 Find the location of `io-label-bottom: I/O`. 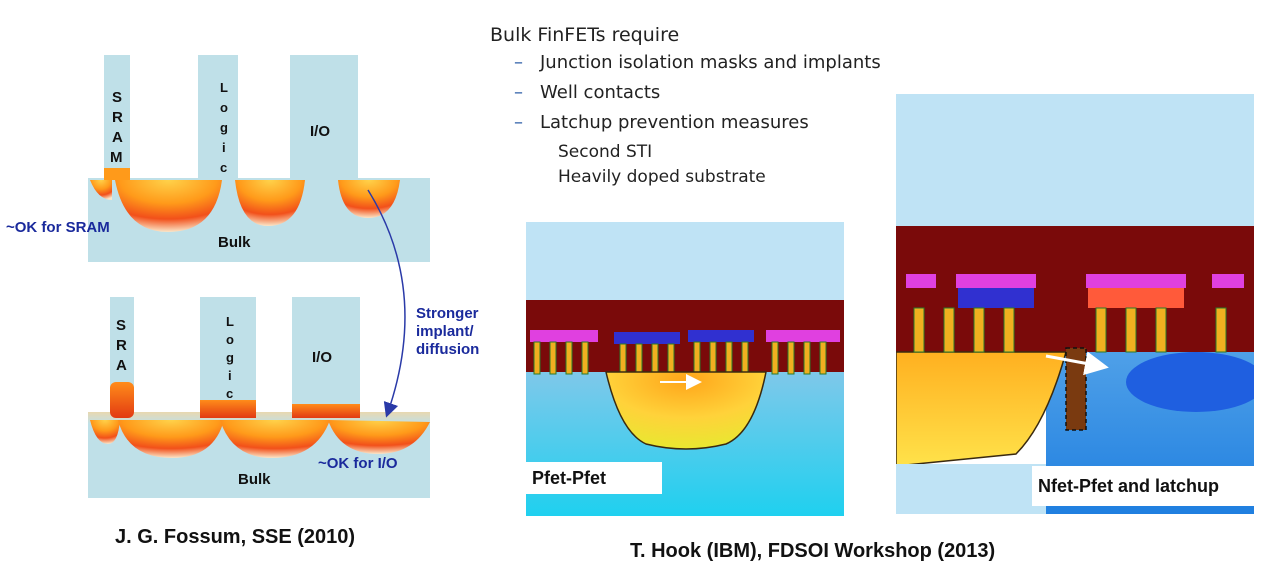

io-label-bottom: I/O is located at coordinates (322, 357).